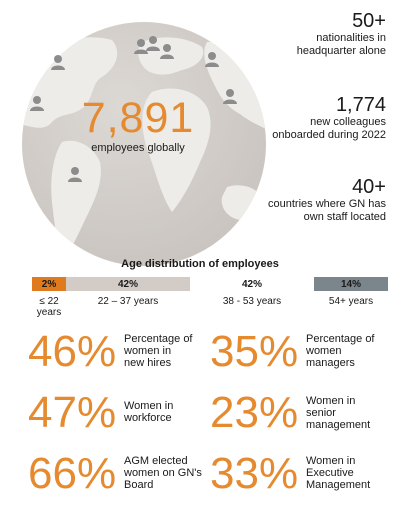 This screenshot has width=400, height=527. I want to click on age-range-label: ≤ 22 years, so click(49, 307).